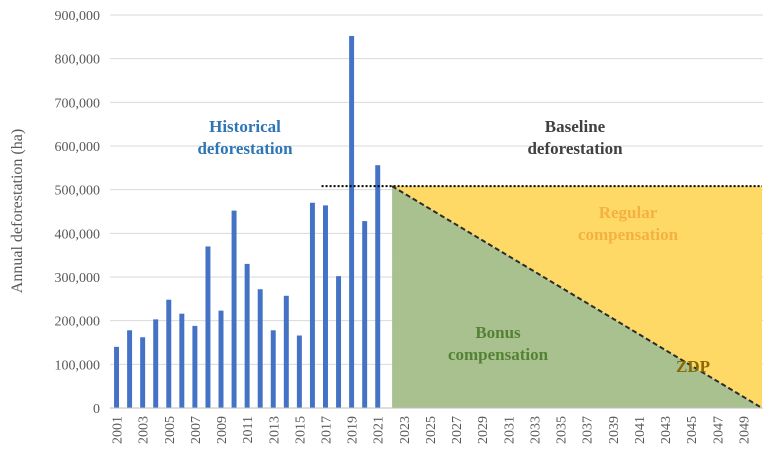  Describe the element at coordinates (78, 103) in the screenshot. I see `y-tick-label: 700,000` at that location.